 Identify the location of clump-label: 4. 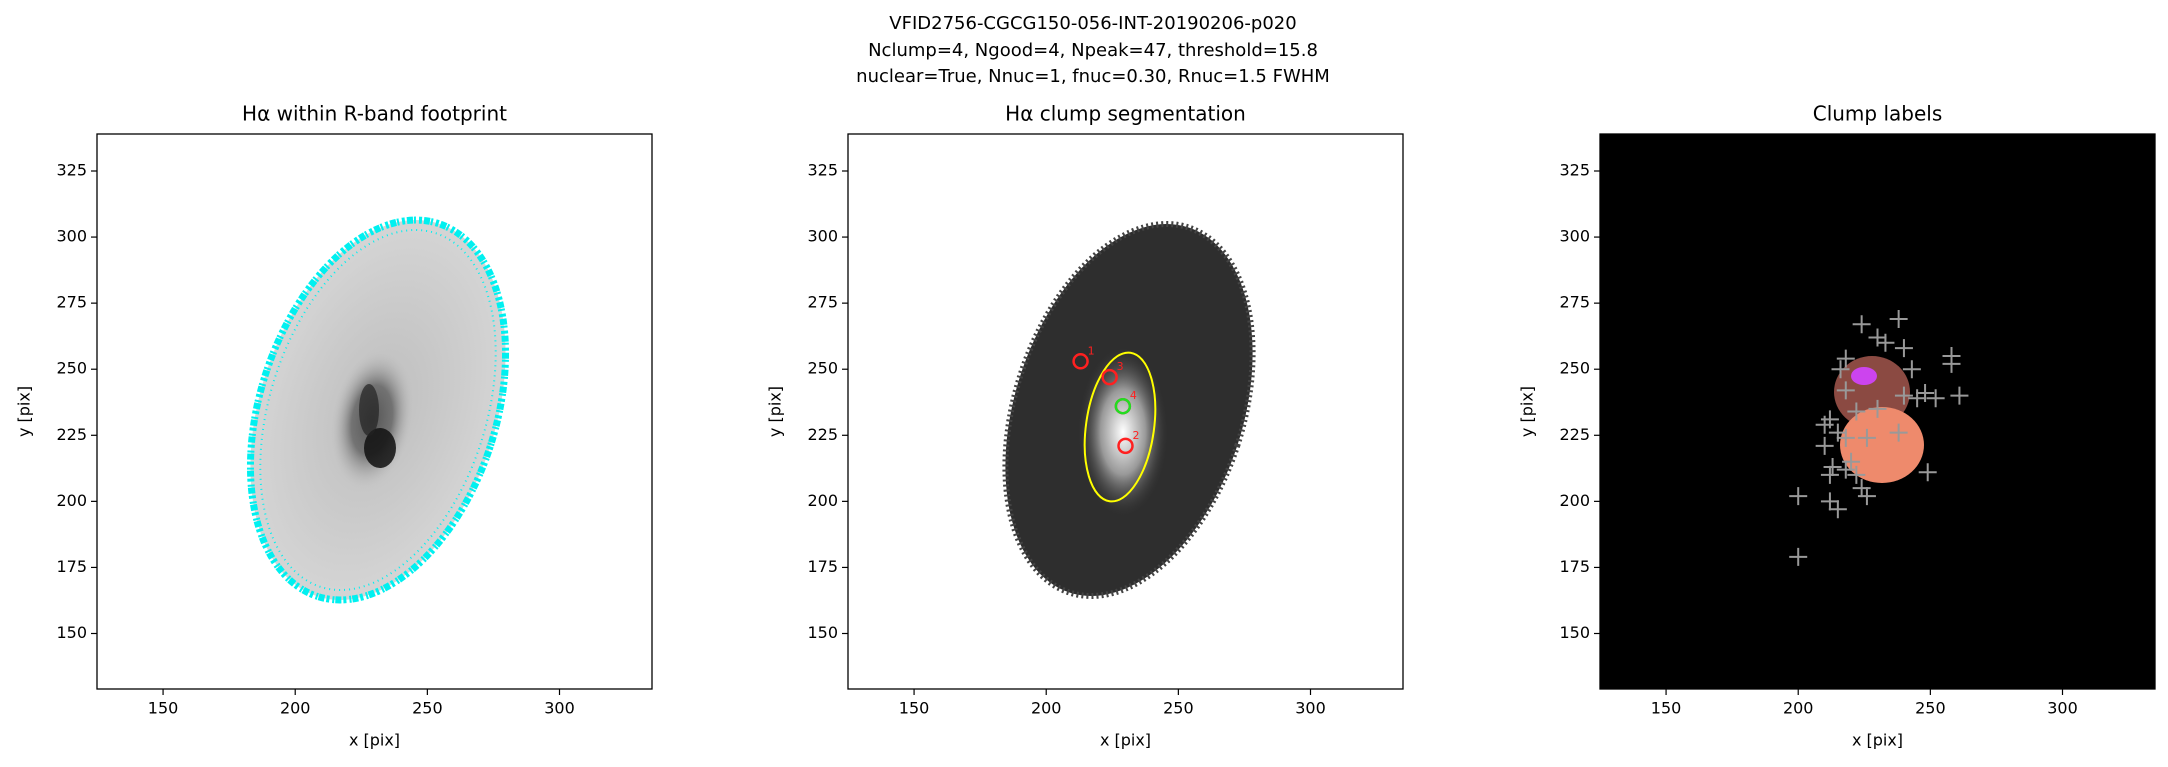
(1133, 395).